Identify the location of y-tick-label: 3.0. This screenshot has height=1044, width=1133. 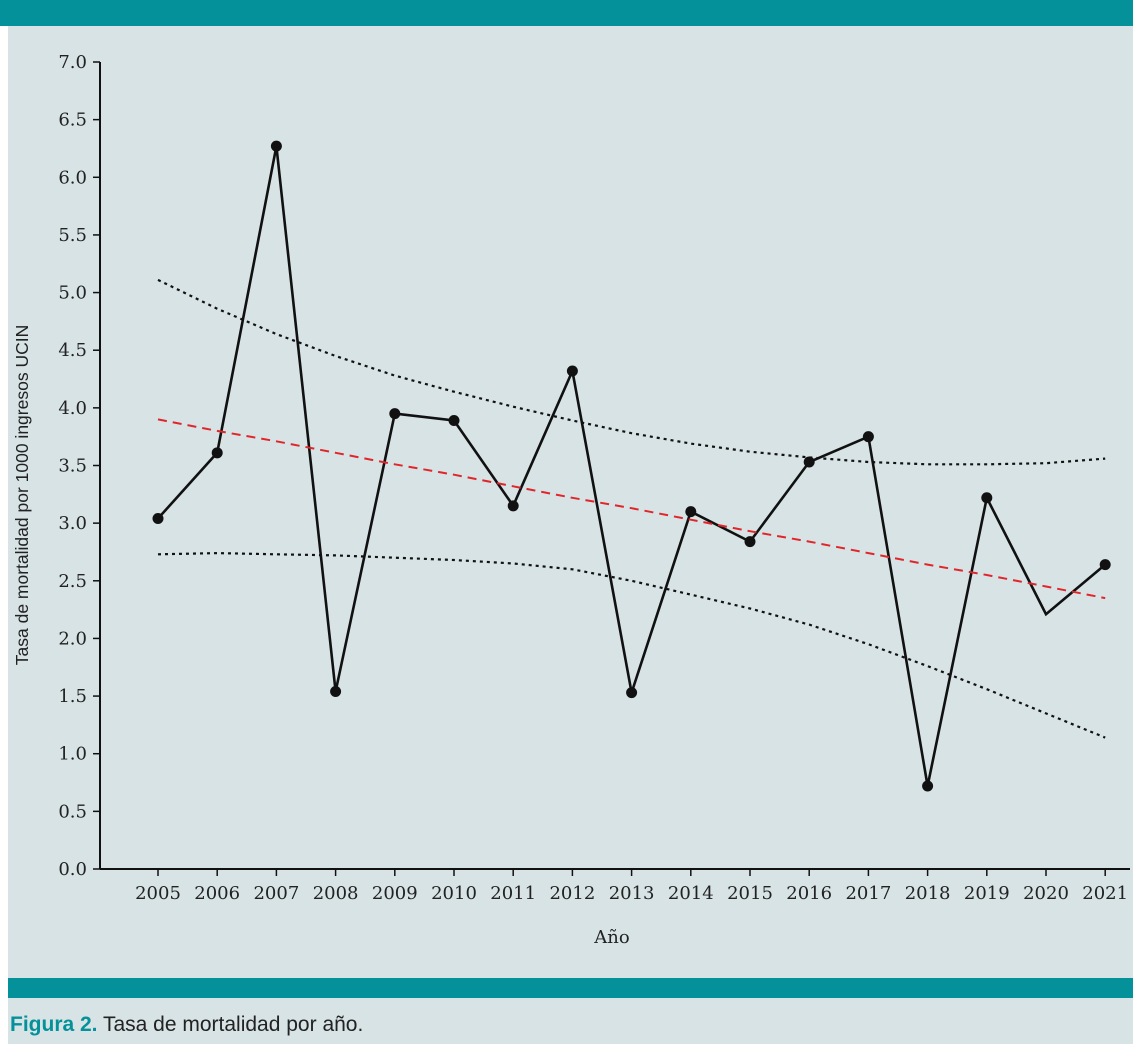
(72, 523).